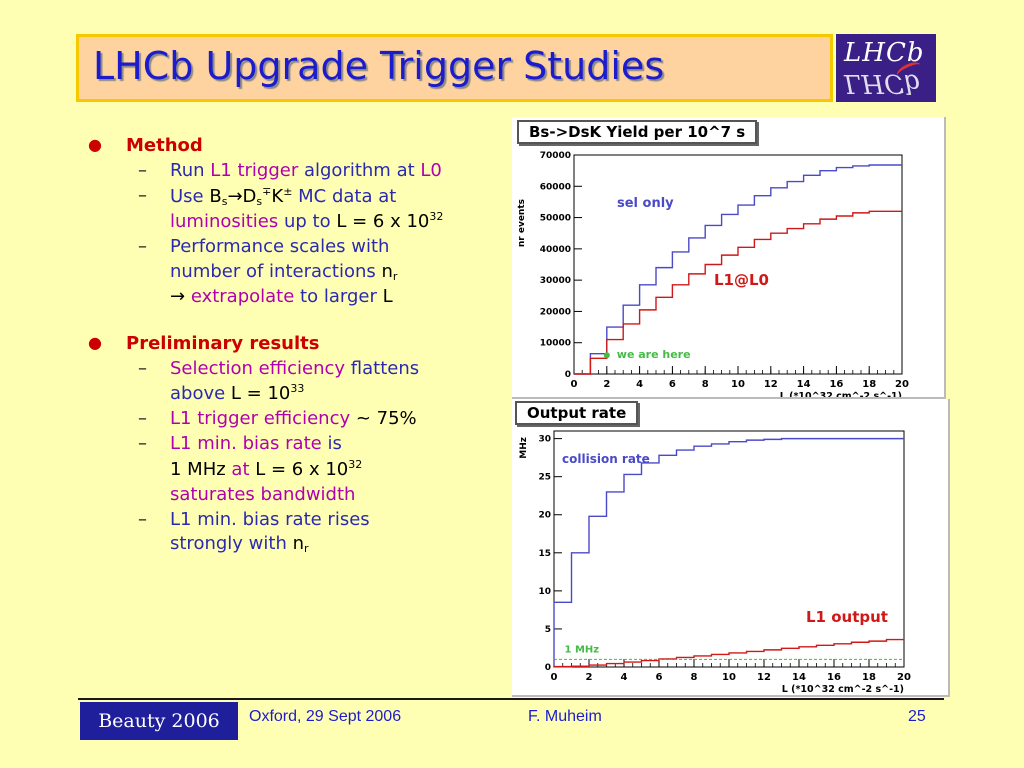  What do you see at coordinates (544, 440) in the screenshot?
I see `y-tick-label: 30` at bounding box center [544, 440].